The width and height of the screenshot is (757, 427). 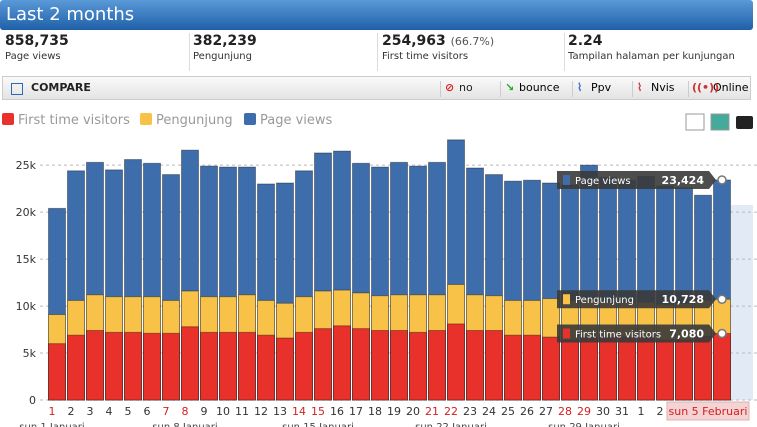 What do you see at coordinates (585, 41) in the screenshot?
I see `stat-value: 2.24` at bounding box center [585, 41].